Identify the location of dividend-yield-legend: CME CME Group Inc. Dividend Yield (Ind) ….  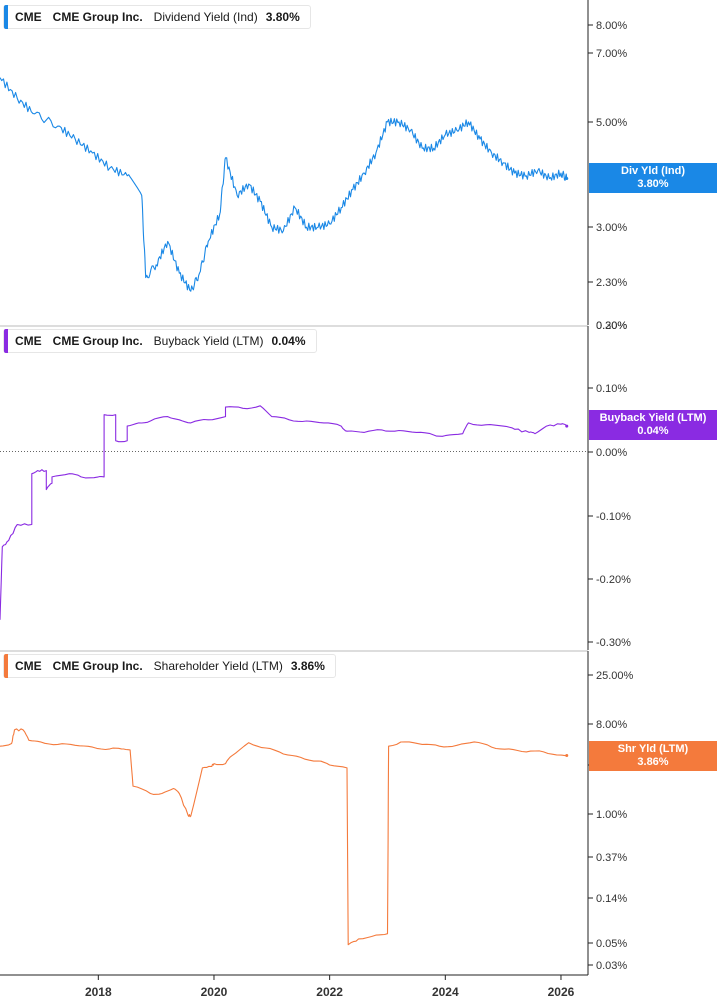
(157, 17).